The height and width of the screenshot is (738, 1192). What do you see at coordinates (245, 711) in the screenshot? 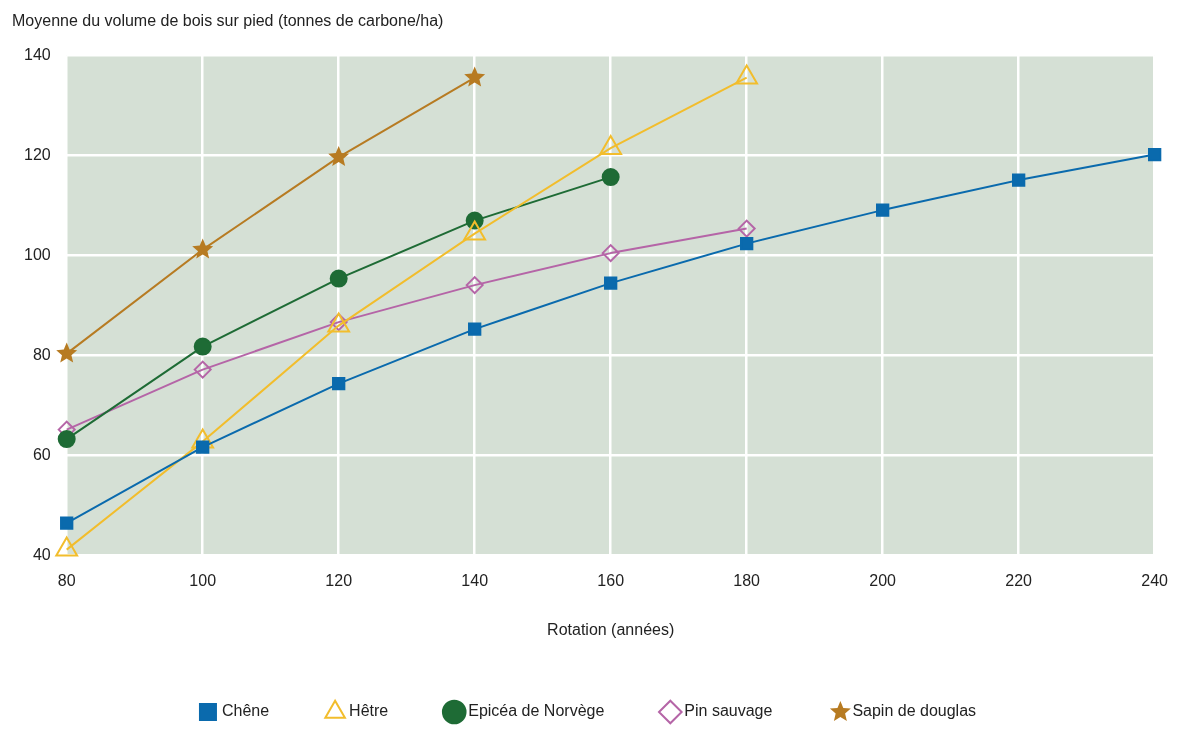
I see `legend-label: Chêne` at bounding box center [245, 711].